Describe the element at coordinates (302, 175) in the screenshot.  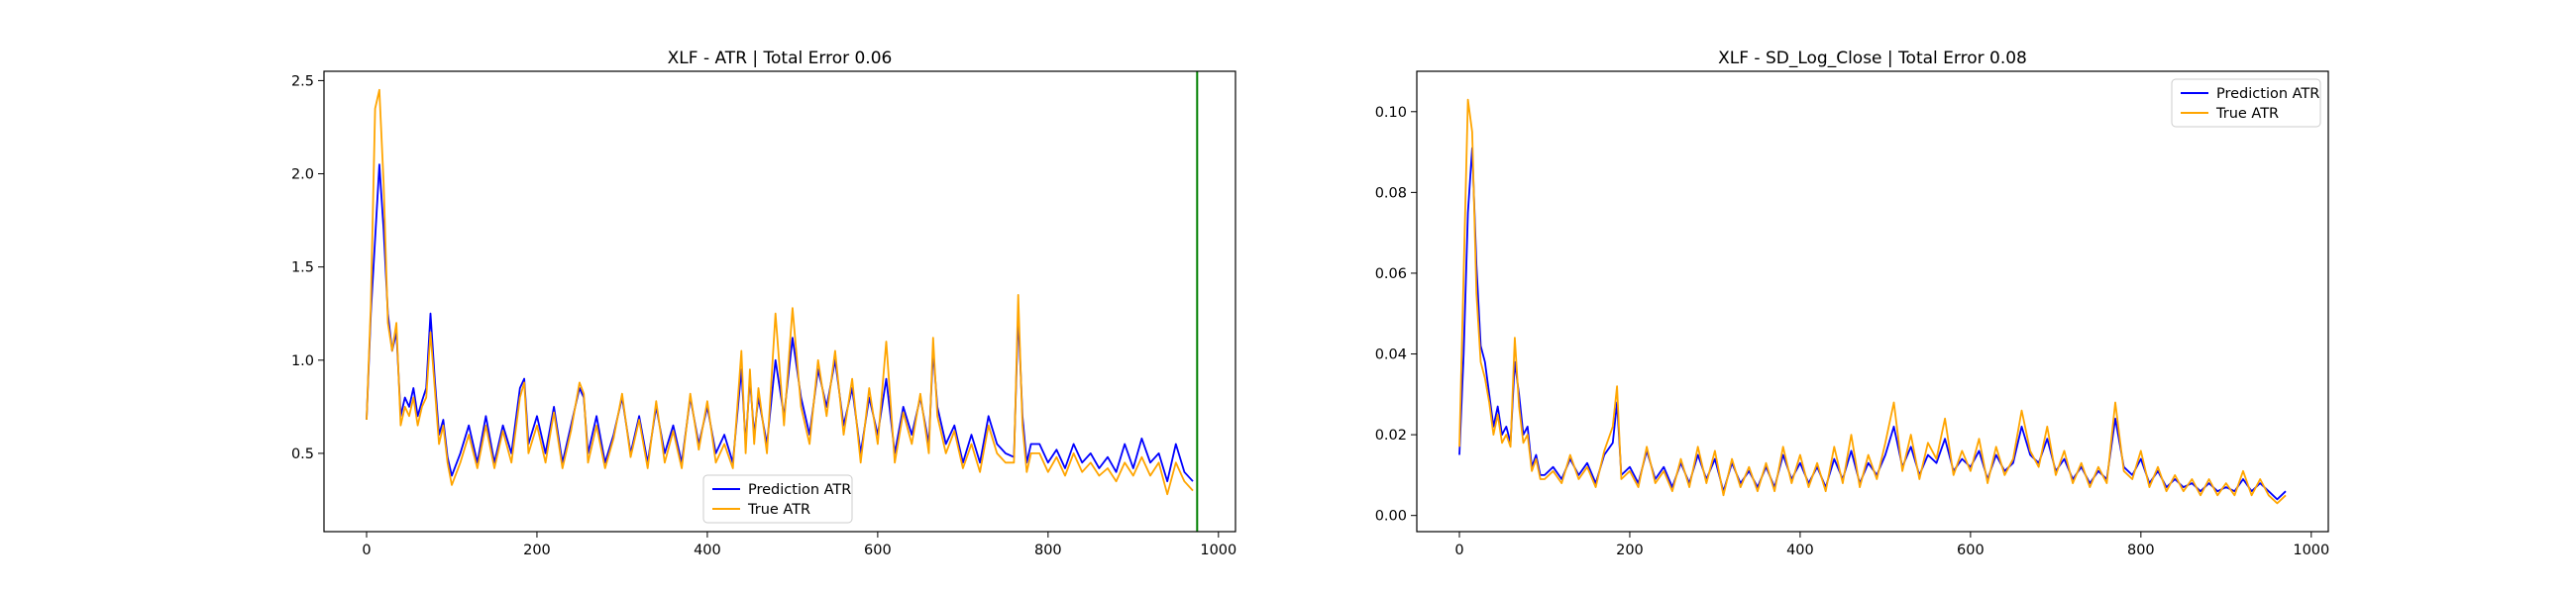
I see `y-tick-label: 2.0` at that location.